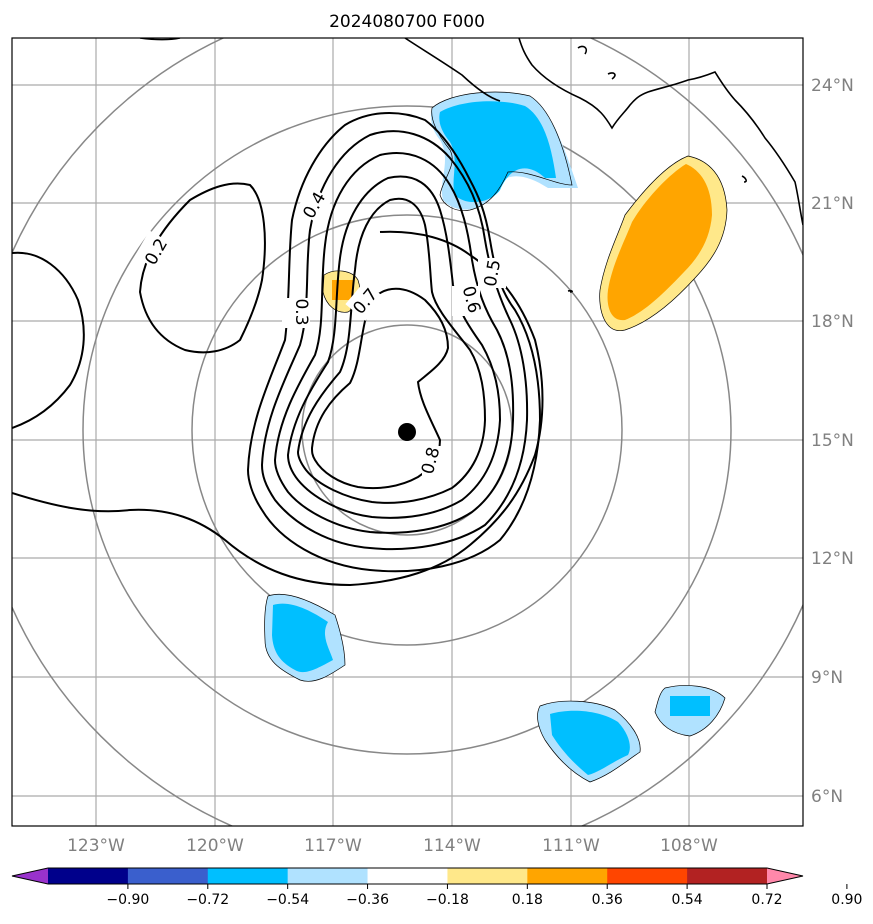  I want to click on lon-tick-label: 108°W, so click(689, 846).